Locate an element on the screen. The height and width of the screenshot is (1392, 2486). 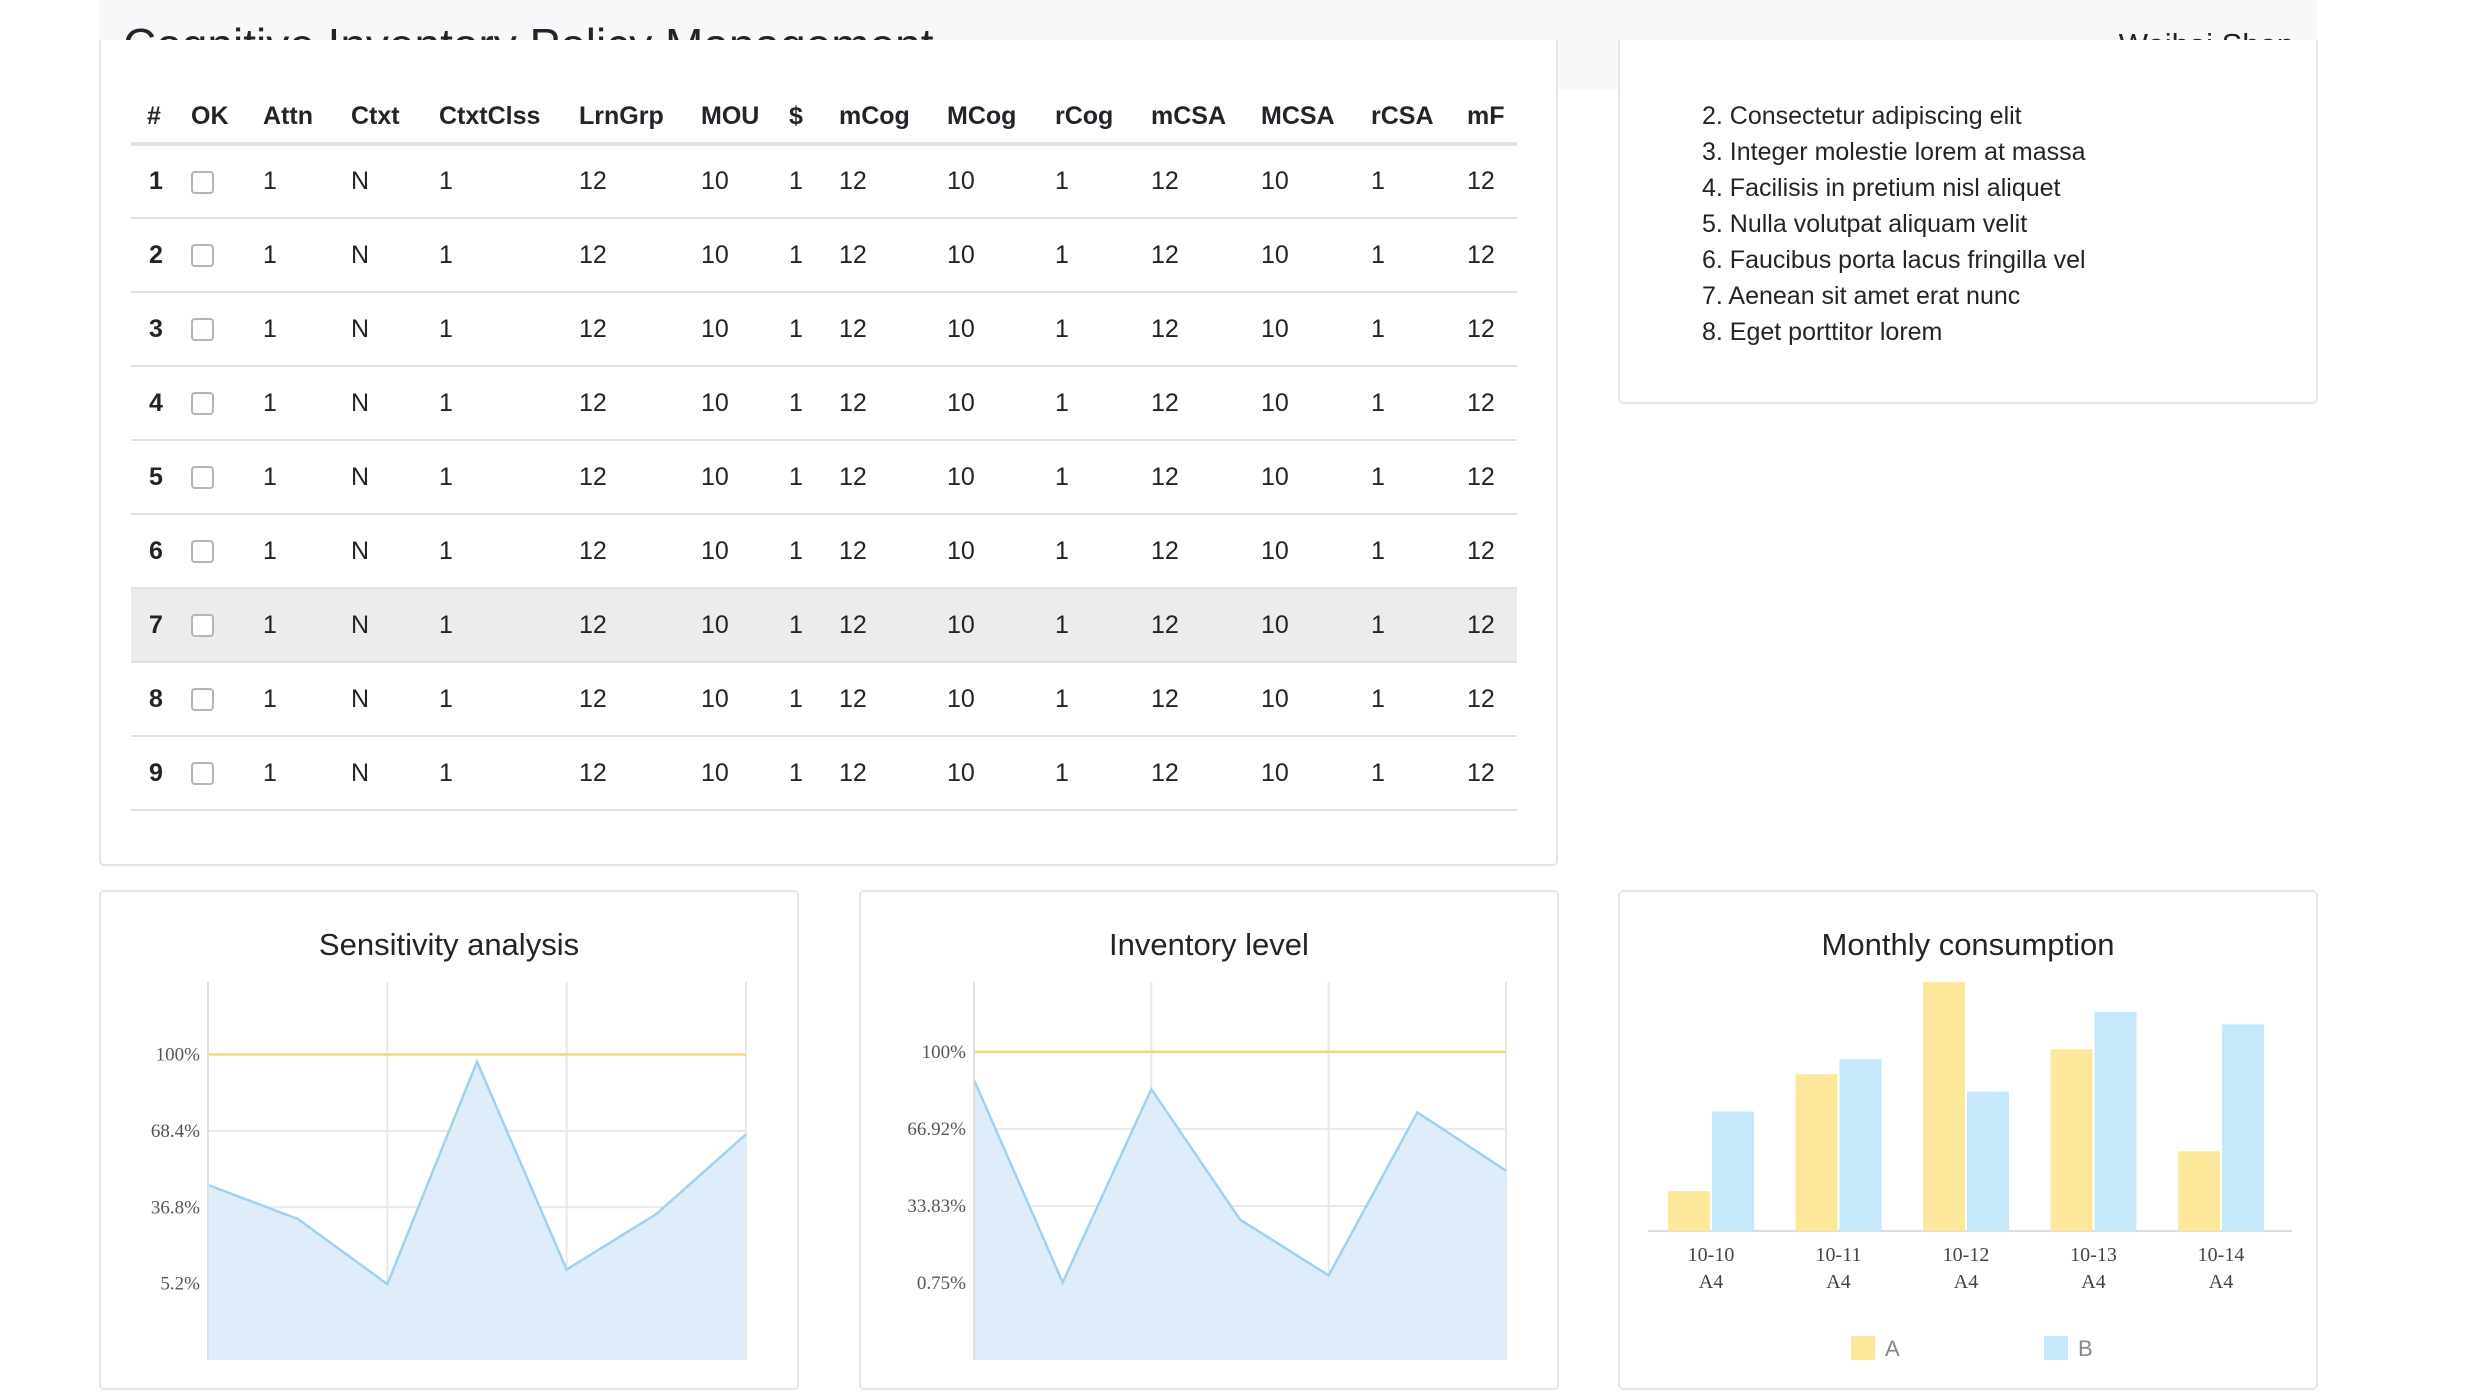
table-row: 7 1 N 1 12 10 1 12 10 1 12 10 1 12 is located at coordinates (824, 625).